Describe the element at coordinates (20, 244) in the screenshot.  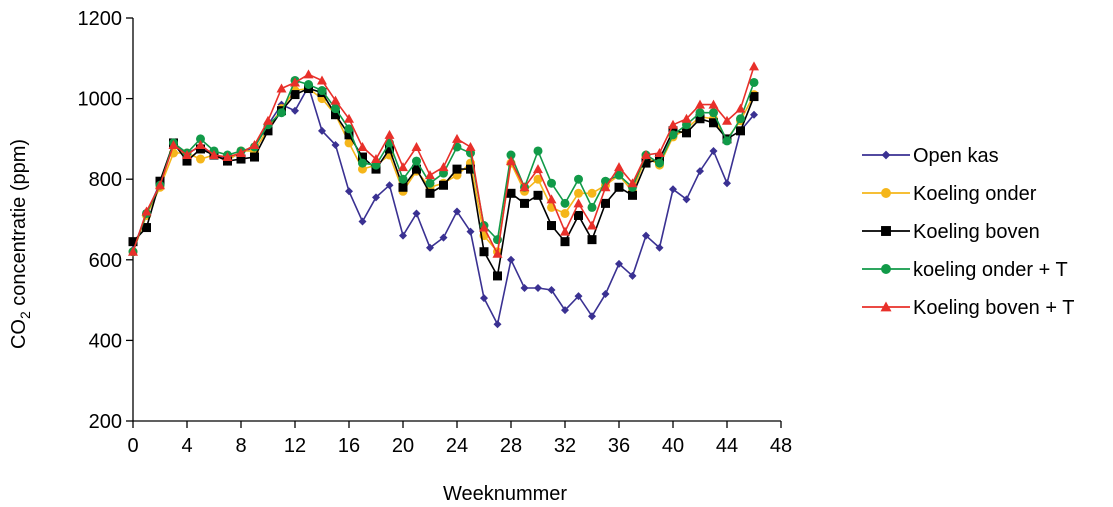
I see `y-axis-title: CO2 concentratie (ppm)` at that location.